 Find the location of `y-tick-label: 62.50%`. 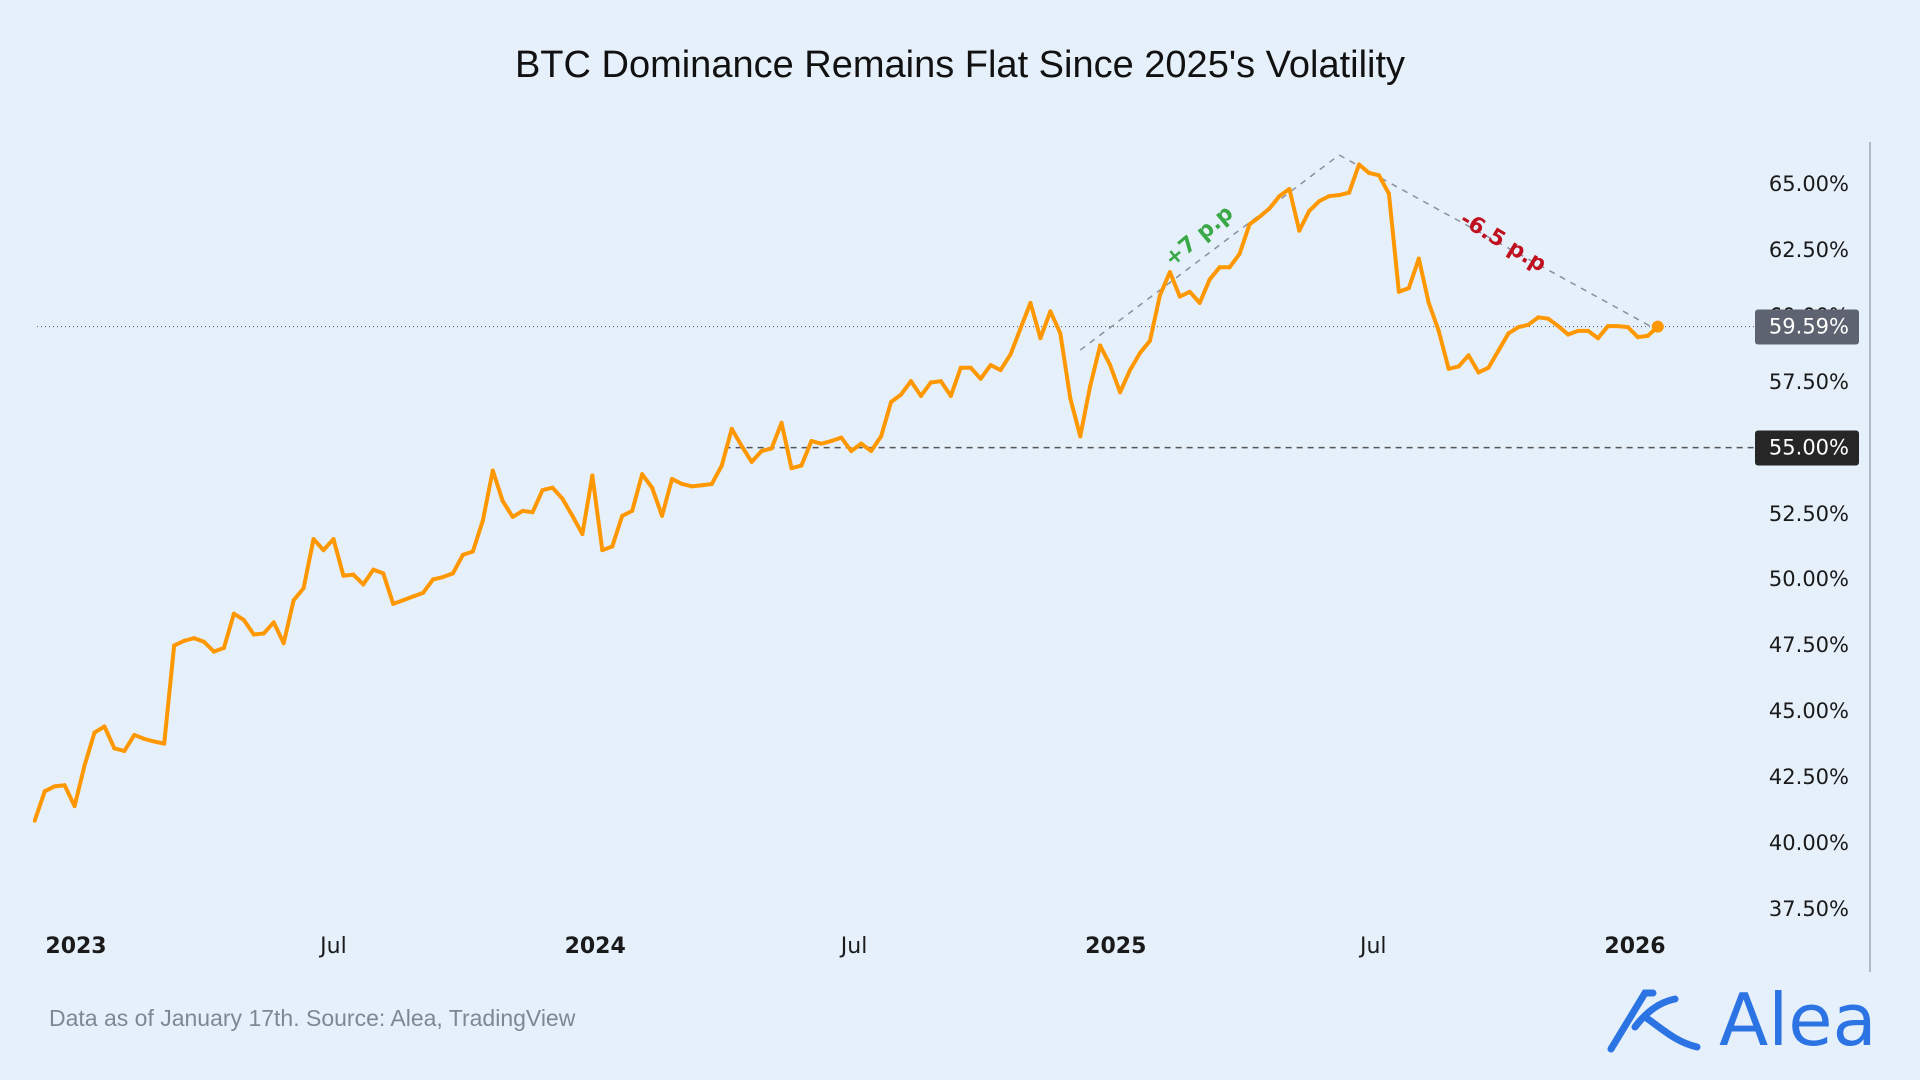

y-tick-label: 62.50% is located at coordinates (1808, 249).